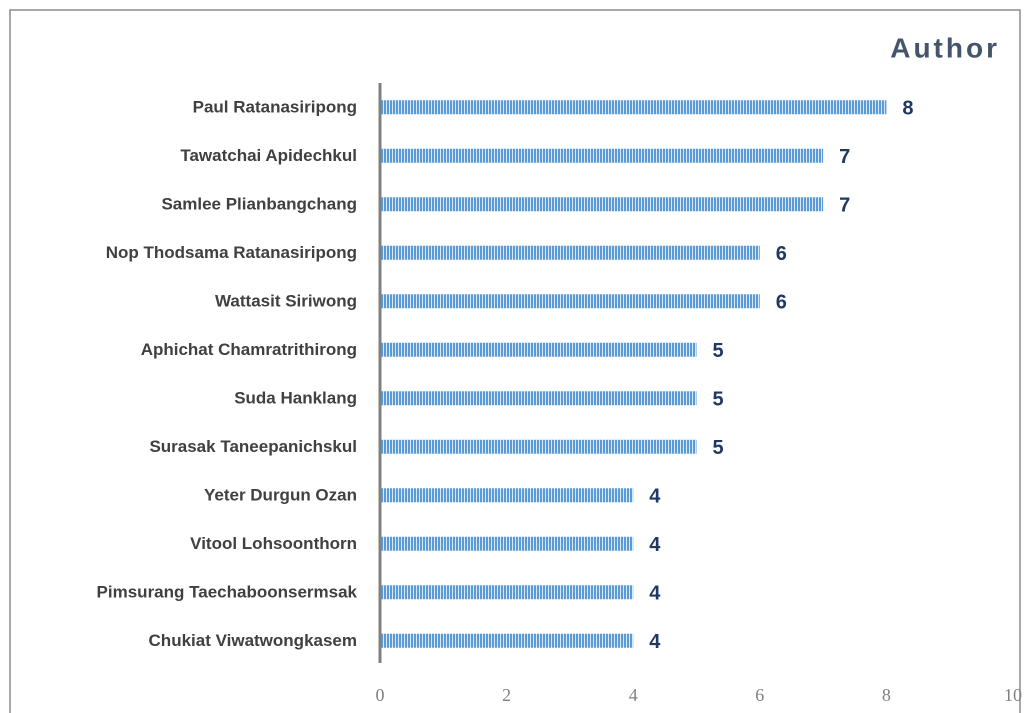 This screenshot has width=1031, height=713. I want to click on value-label: 8, so click(907, 109).